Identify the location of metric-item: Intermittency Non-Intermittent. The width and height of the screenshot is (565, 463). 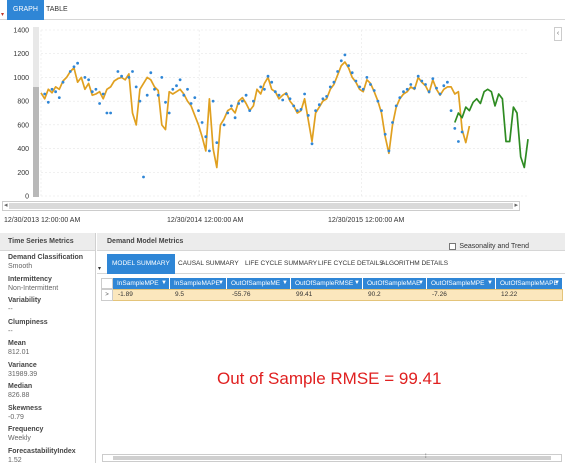
(47, 284).